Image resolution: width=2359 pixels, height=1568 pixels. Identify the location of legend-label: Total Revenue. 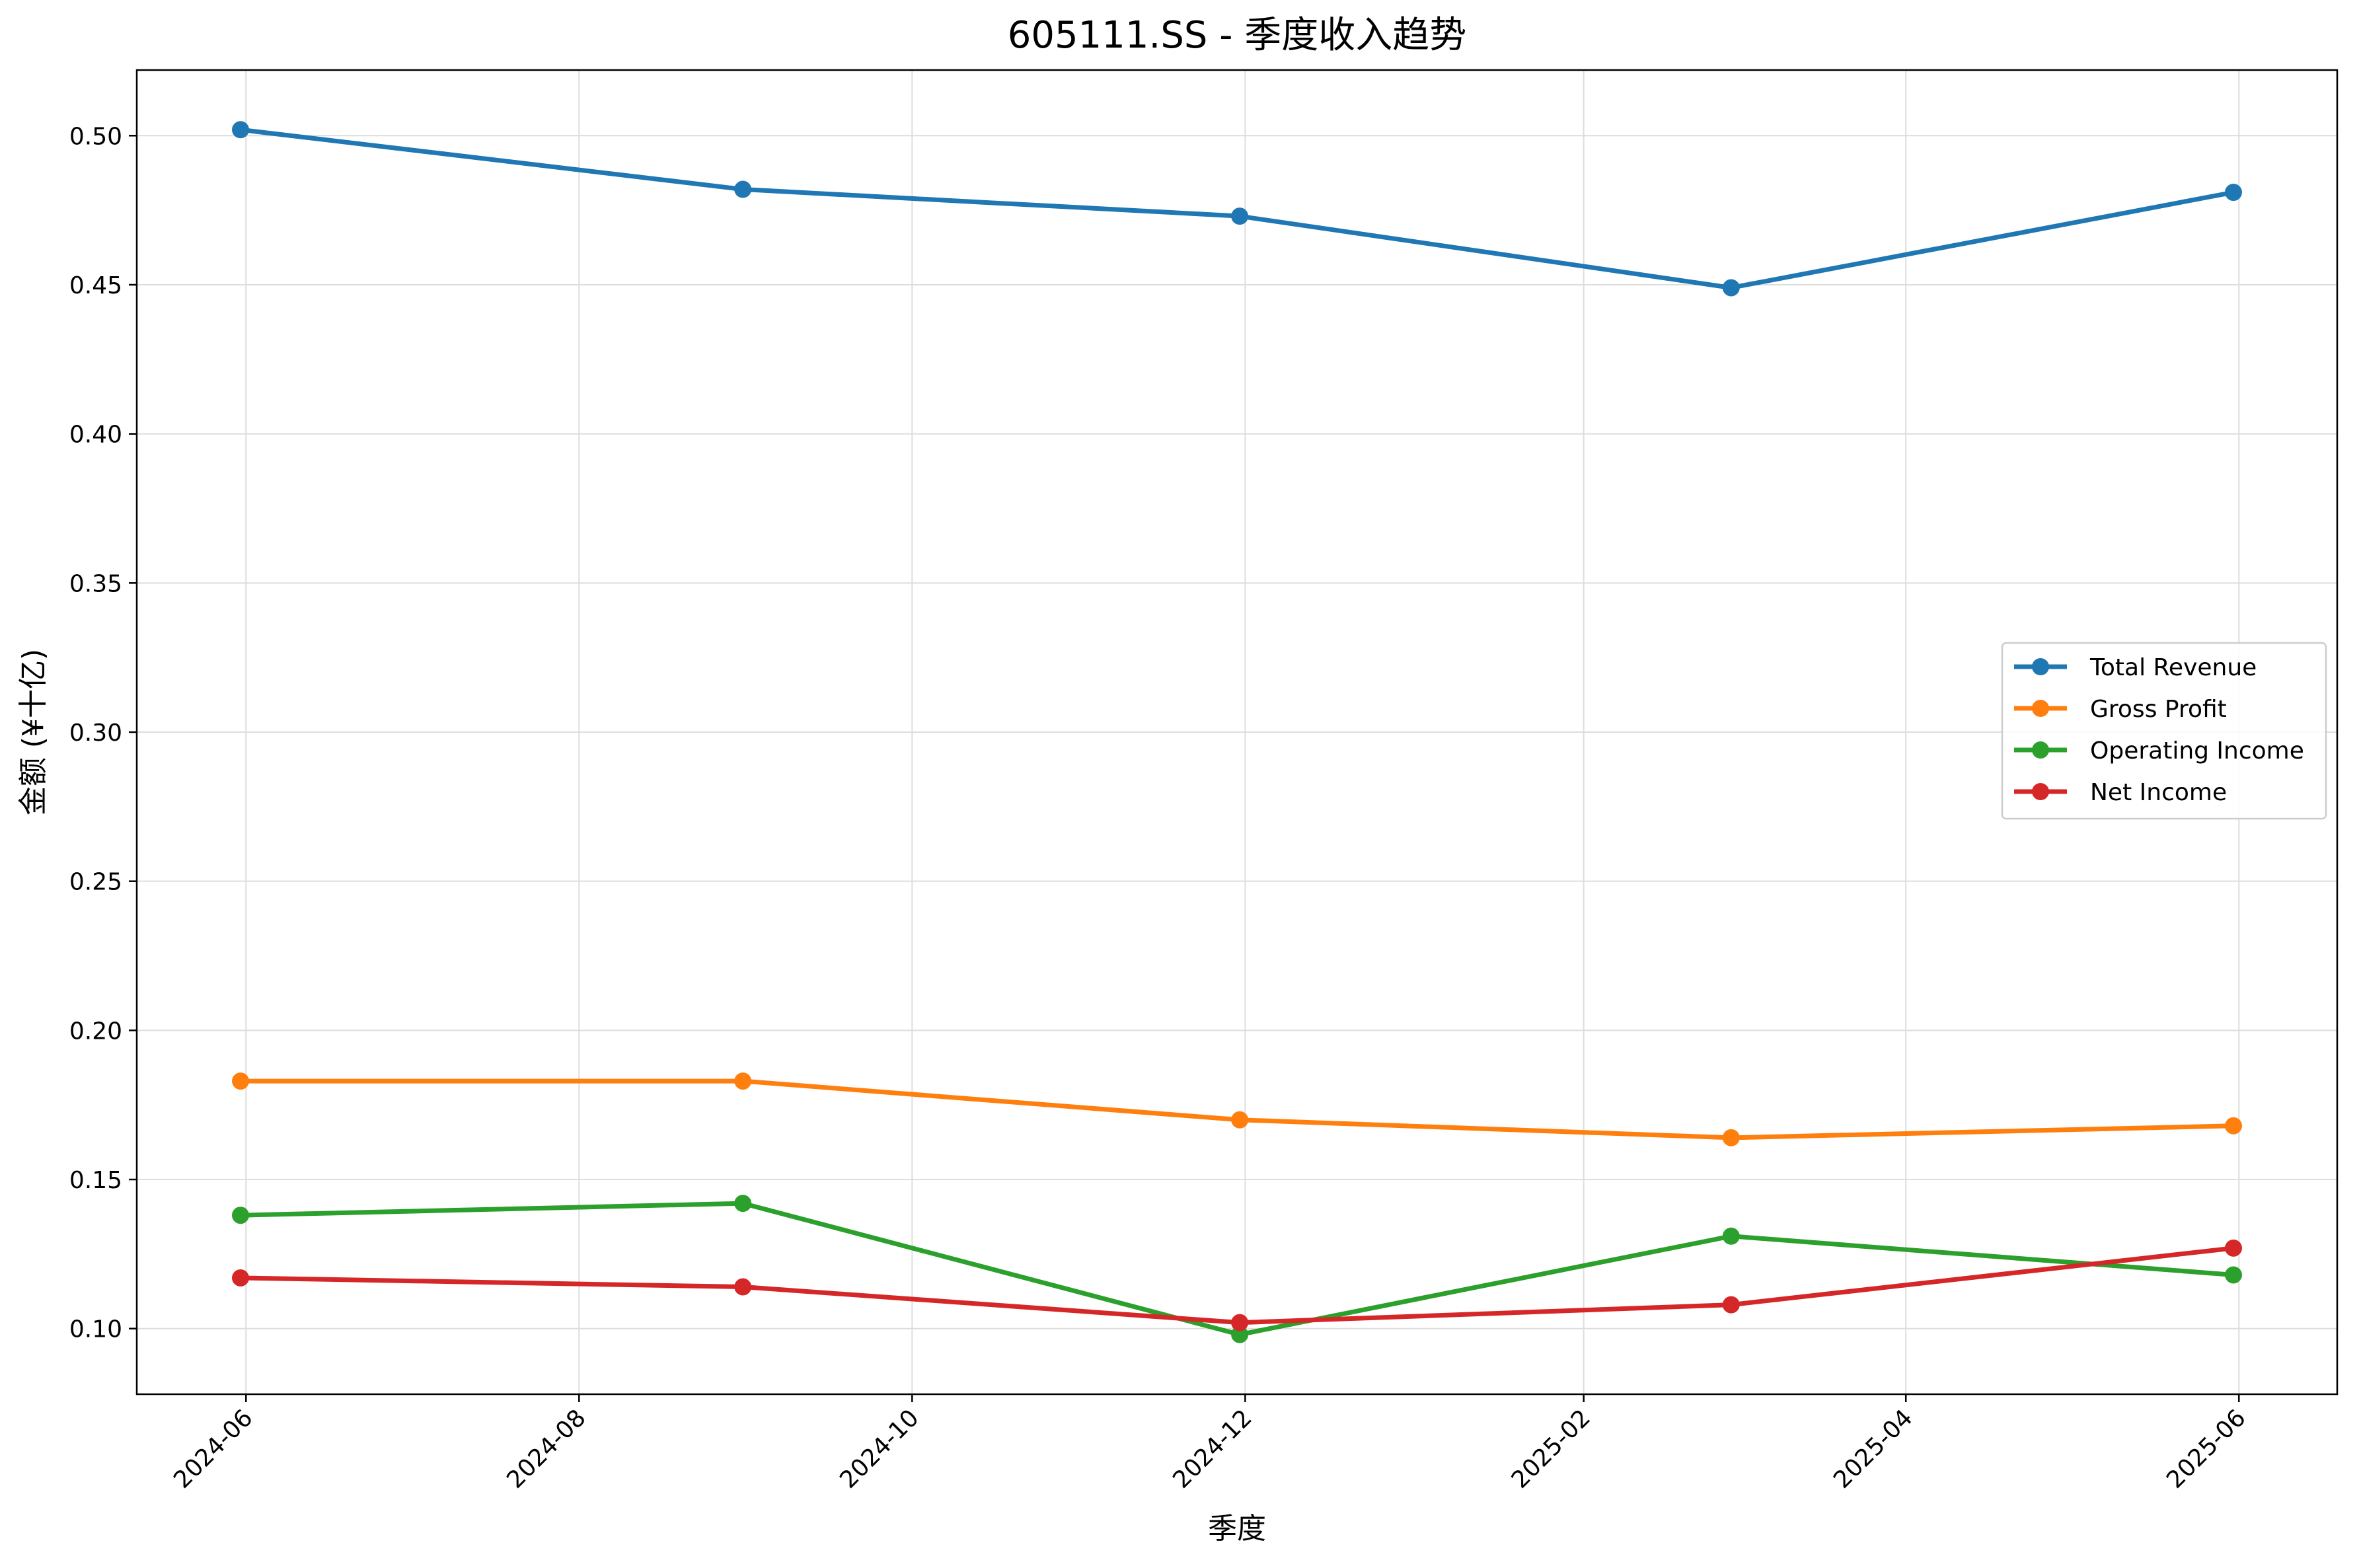
(2173, 667).